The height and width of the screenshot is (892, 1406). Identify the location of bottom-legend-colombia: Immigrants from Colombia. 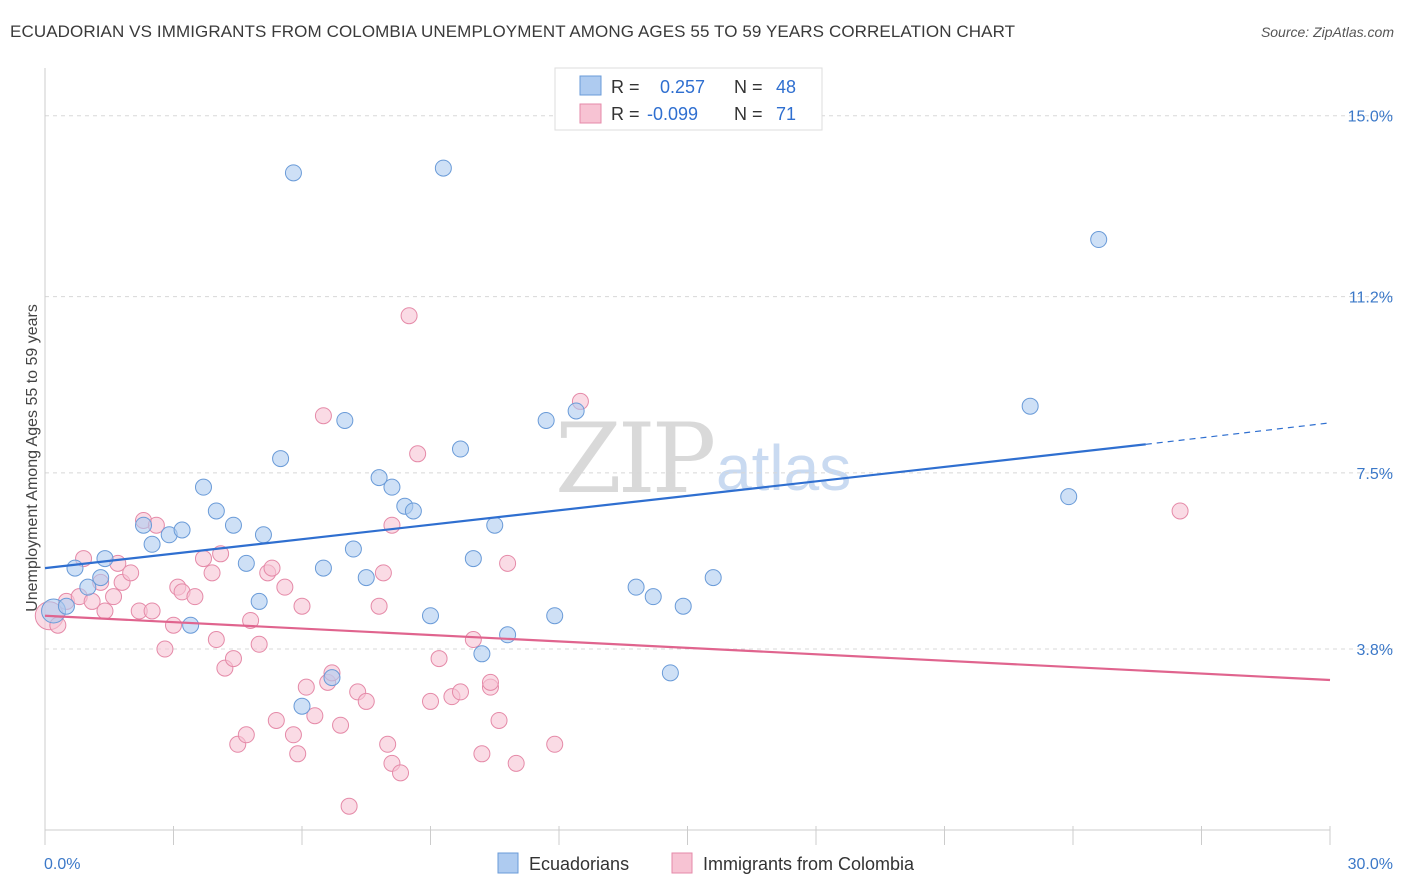
(809, 864).